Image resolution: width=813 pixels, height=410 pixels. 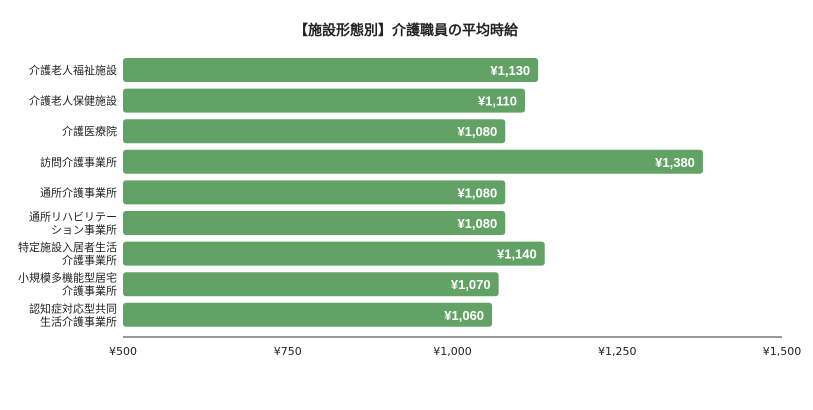 What do you see at coordinates (89, 131) in the screenshot?
I see `category-label-3: 介護医療院` at bounding box center [89, 131].